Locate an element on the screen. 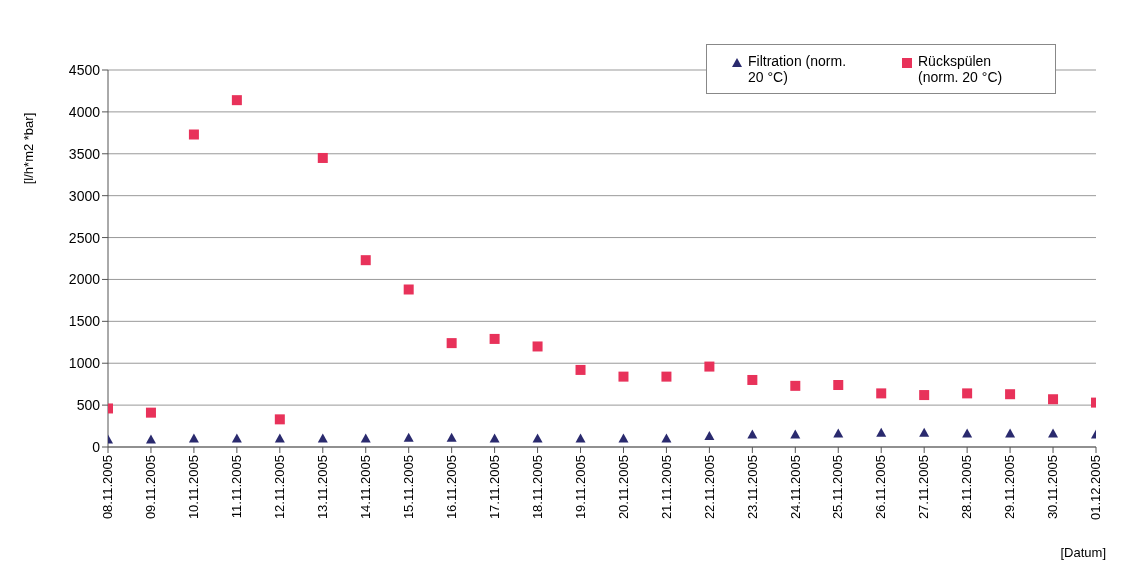  x-tick-label: 16.11.2005 is located at coordinates (451, 487).